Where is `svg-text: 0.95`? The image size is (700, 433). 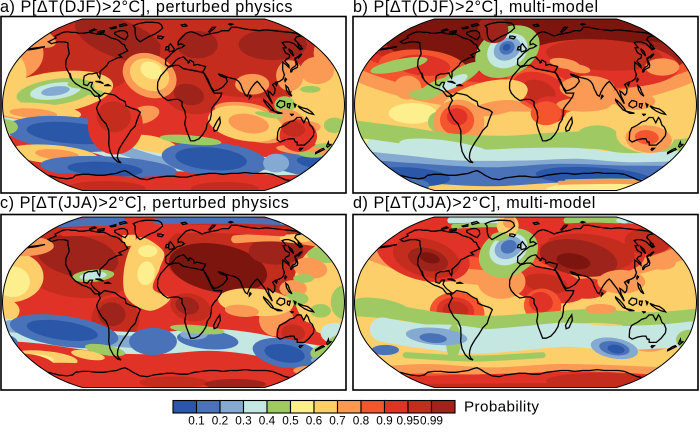
svg-text: 0.95 is located at coordinates (408, 421).